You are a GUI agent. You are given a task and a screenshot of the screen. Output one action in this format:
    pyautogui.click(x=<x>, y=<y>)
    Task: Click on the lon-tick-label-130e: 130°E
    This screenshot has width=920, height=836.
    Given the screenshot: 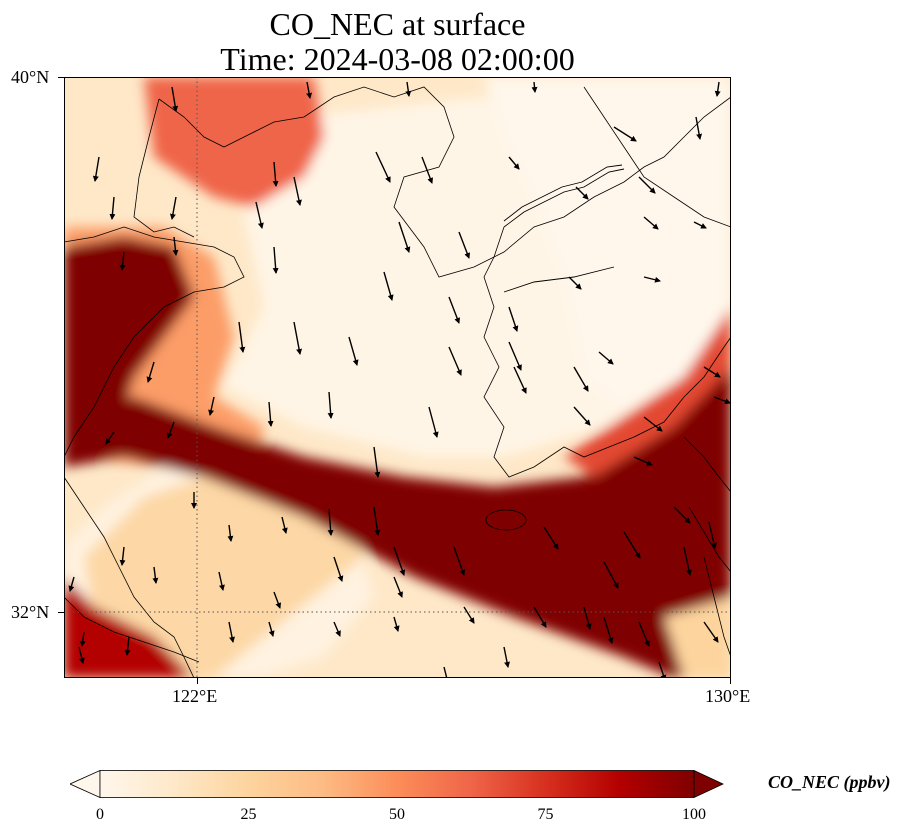 What is the action you would take?
    pyautogui.click(x=728, y=696)
    